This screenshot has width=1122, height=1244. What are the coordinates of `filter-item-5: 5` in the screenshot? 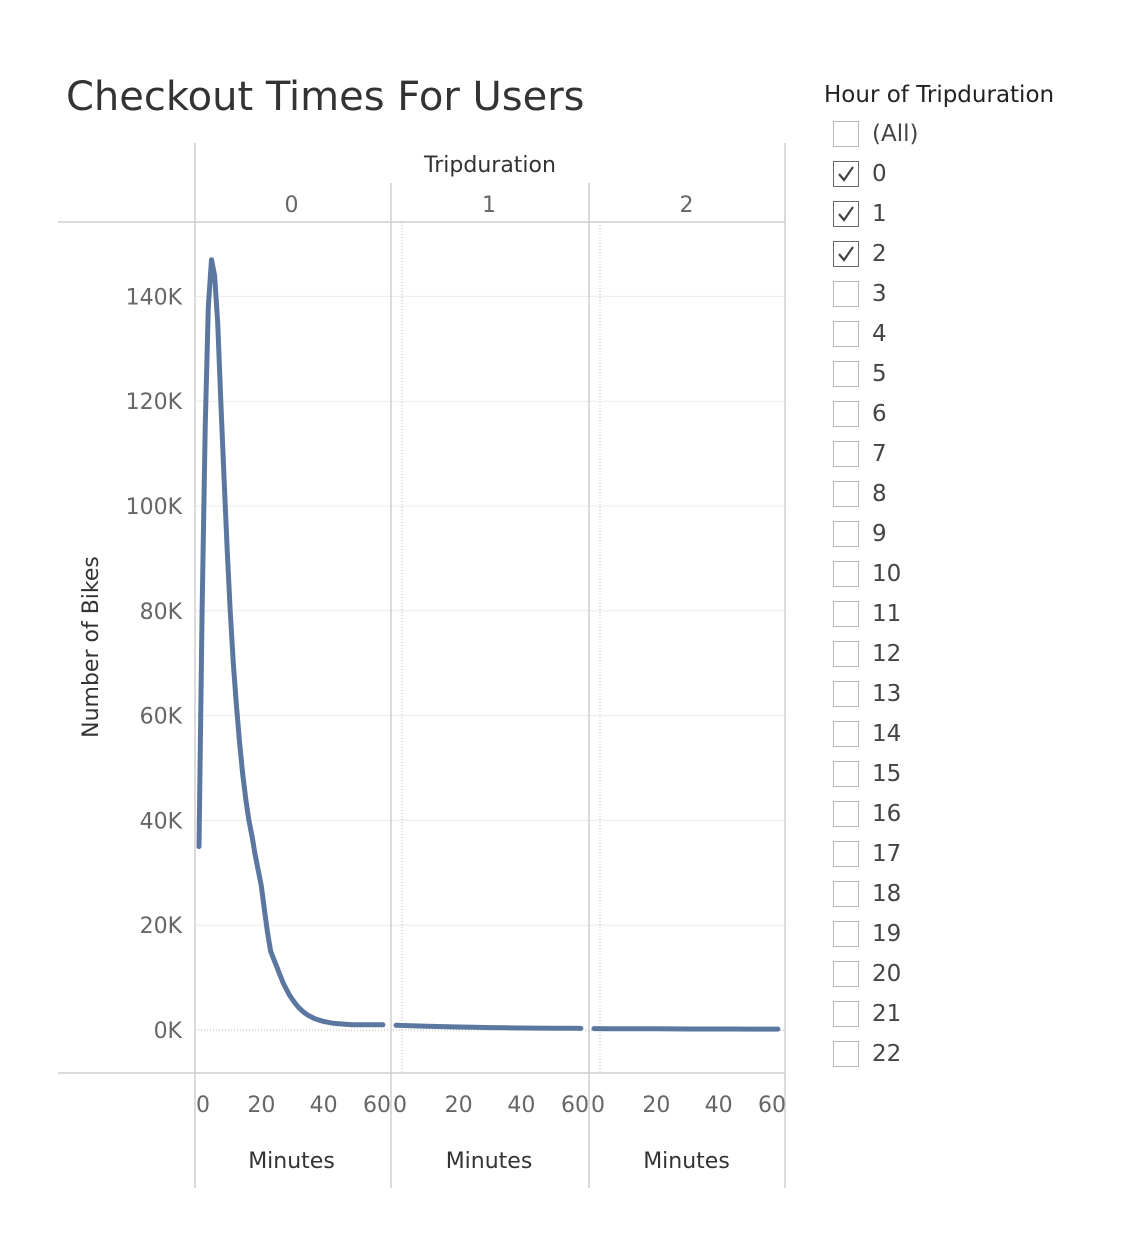 It's located at (969, 374).